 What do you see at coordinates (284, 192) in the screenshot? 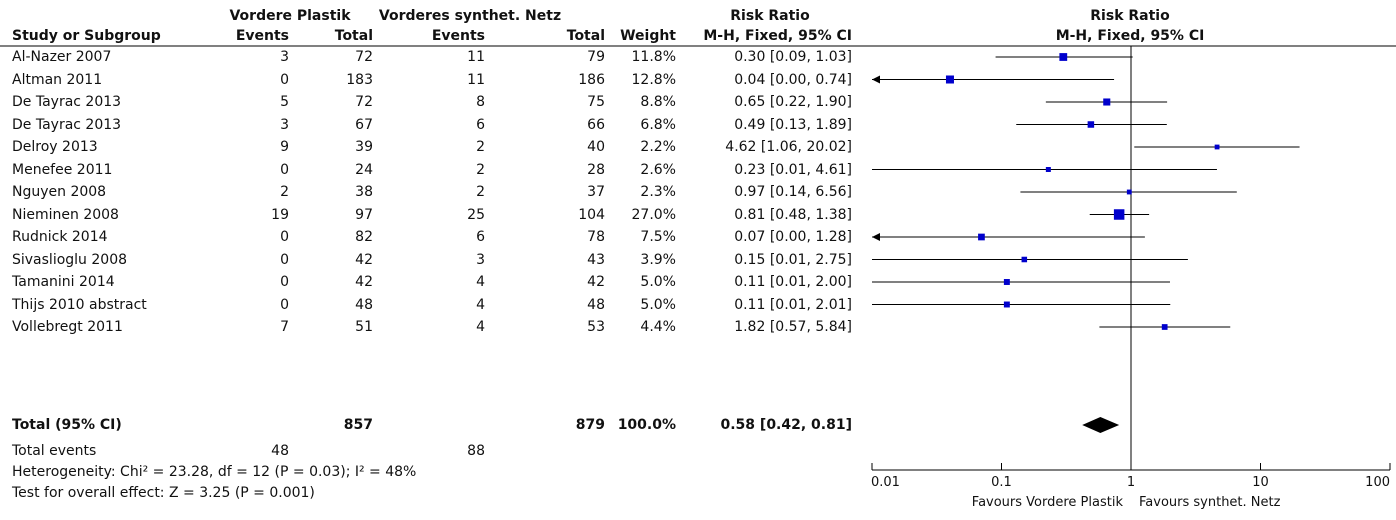
I see `study-e1-cell: 2` at bounding box center [284, 192].